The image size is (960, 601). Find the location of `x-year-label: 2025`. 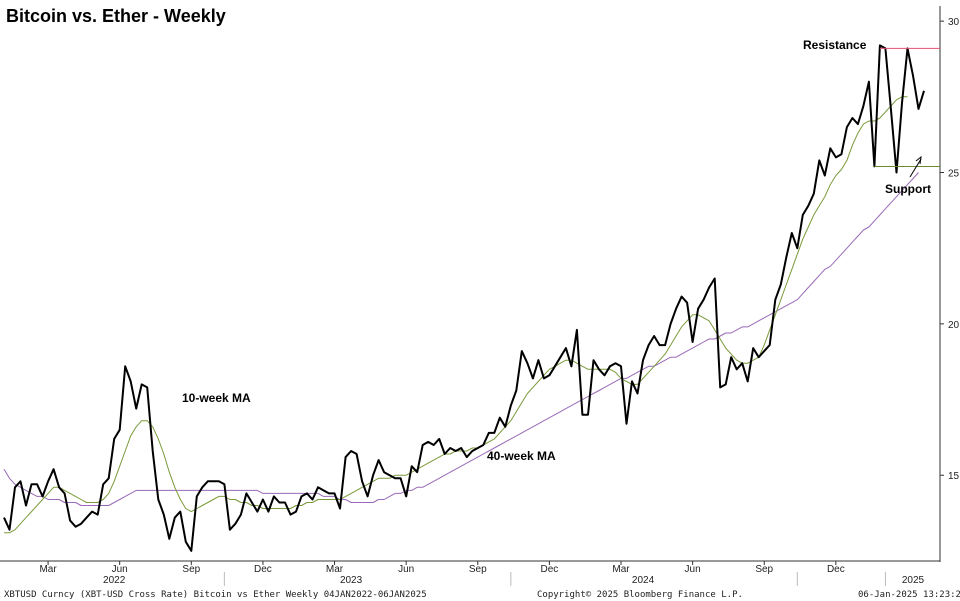

x-year-label: 2025 is located at coordinates (913, 580).